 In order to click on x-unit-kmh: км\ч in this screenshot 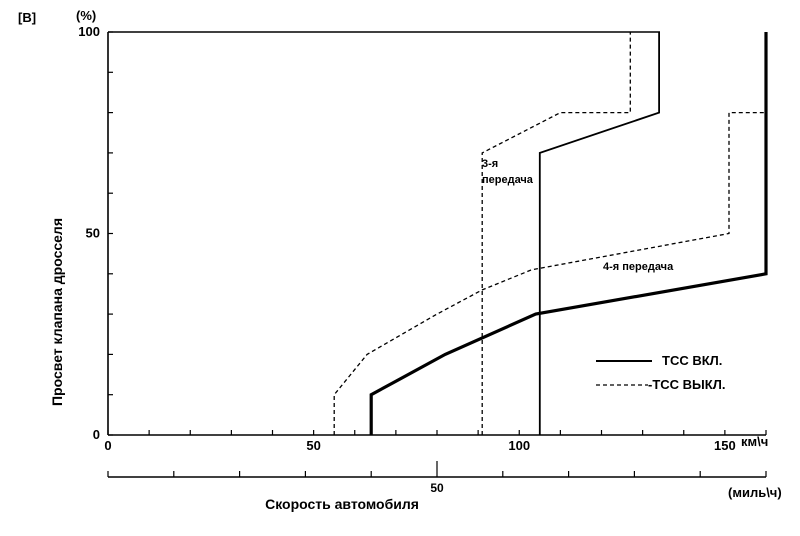, I will do `click(754, 441)`.